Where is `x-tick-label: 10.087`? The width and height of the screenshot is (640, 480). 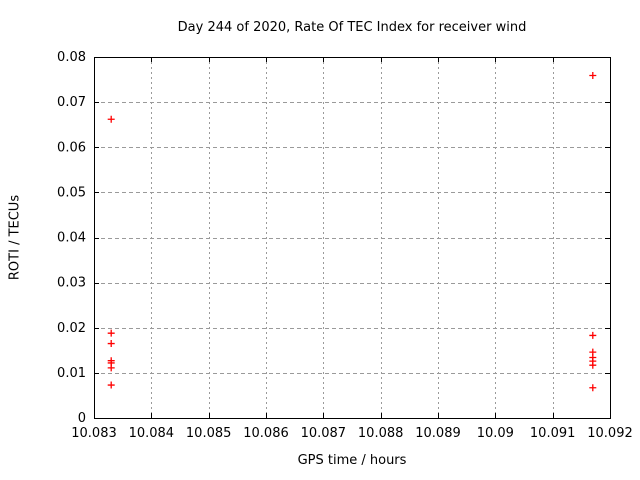 x-tick-label: 10.087 is located at coordinates (324, 433).